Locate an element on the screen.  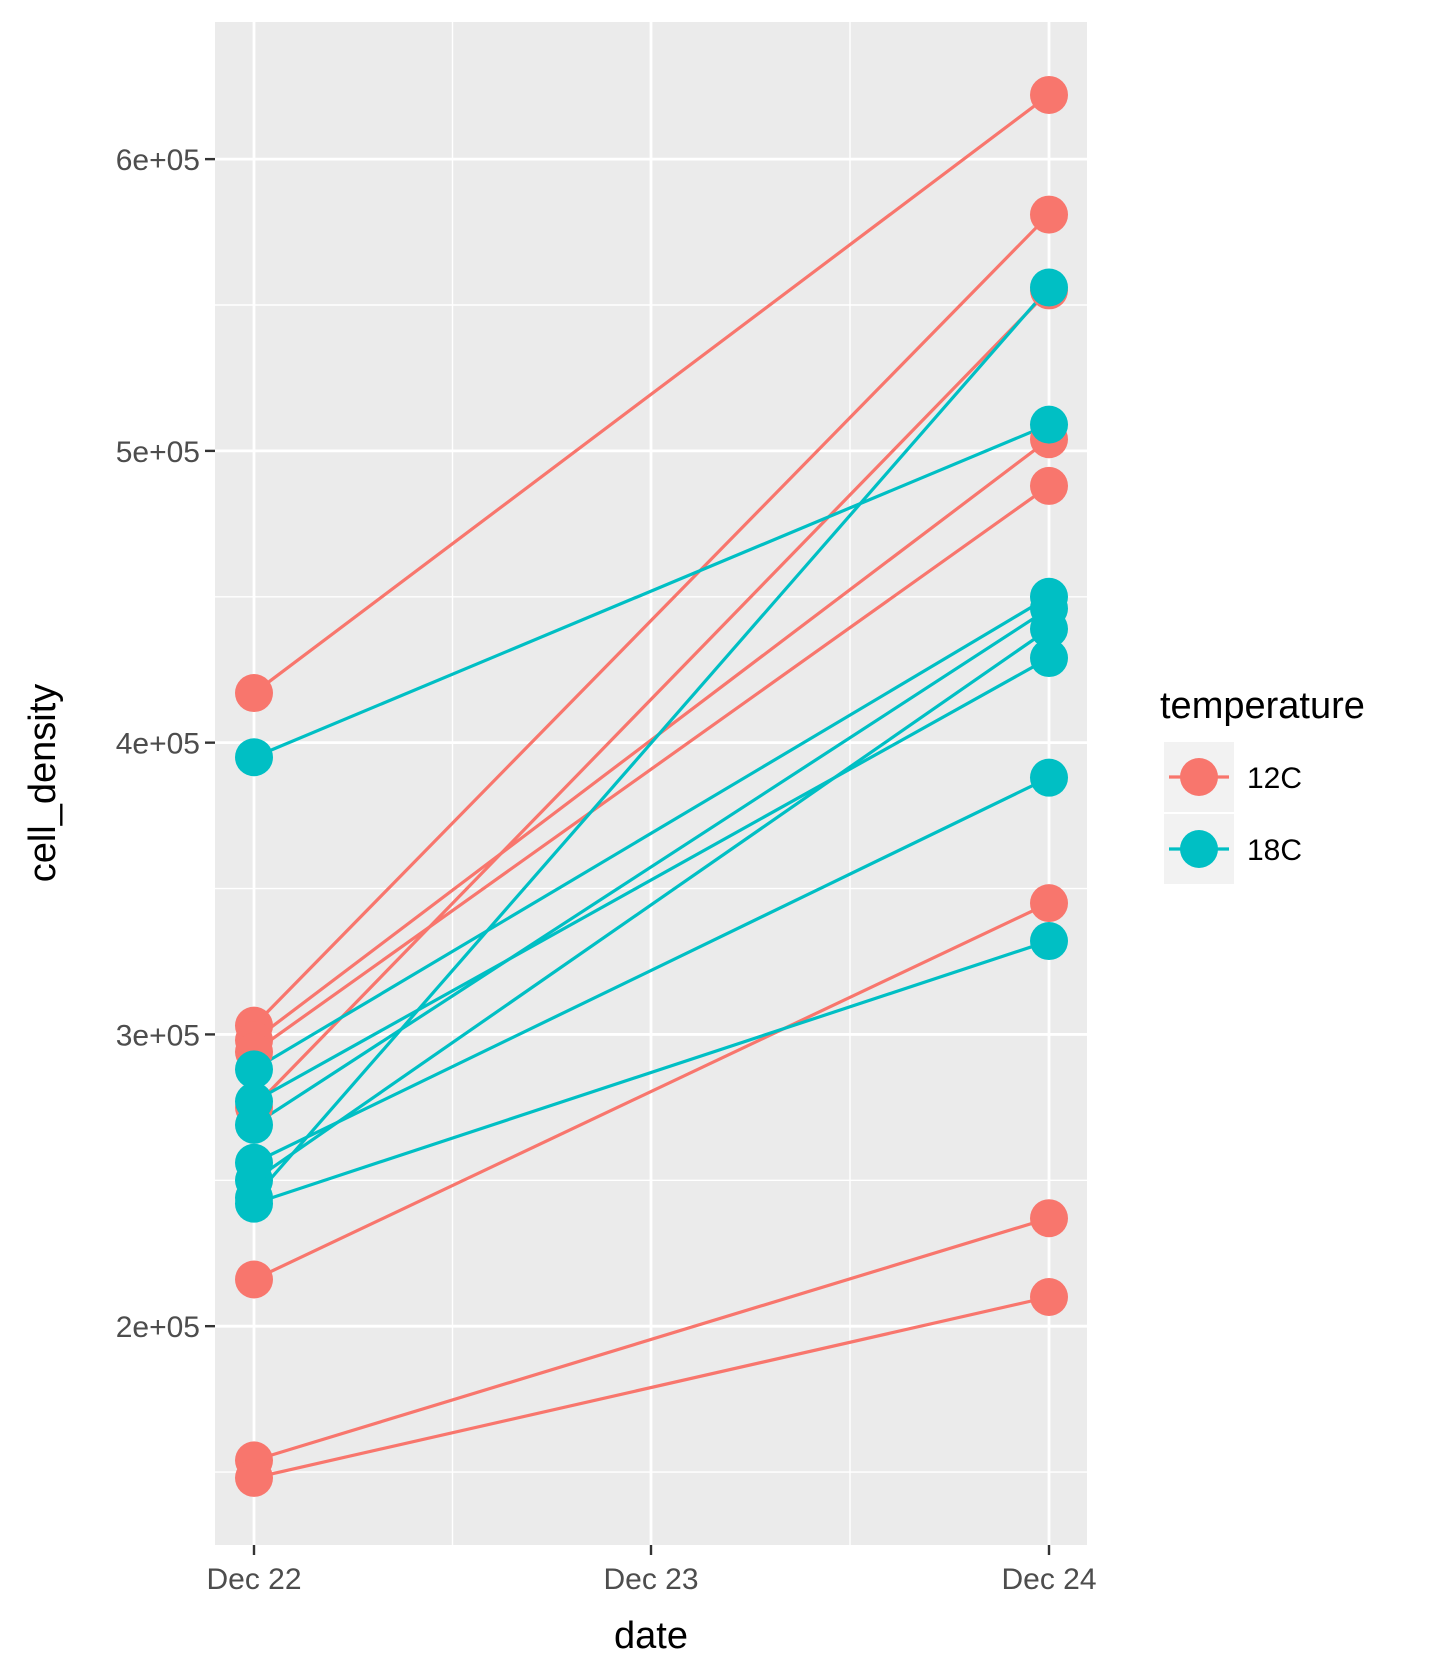
legend-label-0: 12C is located at coordinates (1274, 778).